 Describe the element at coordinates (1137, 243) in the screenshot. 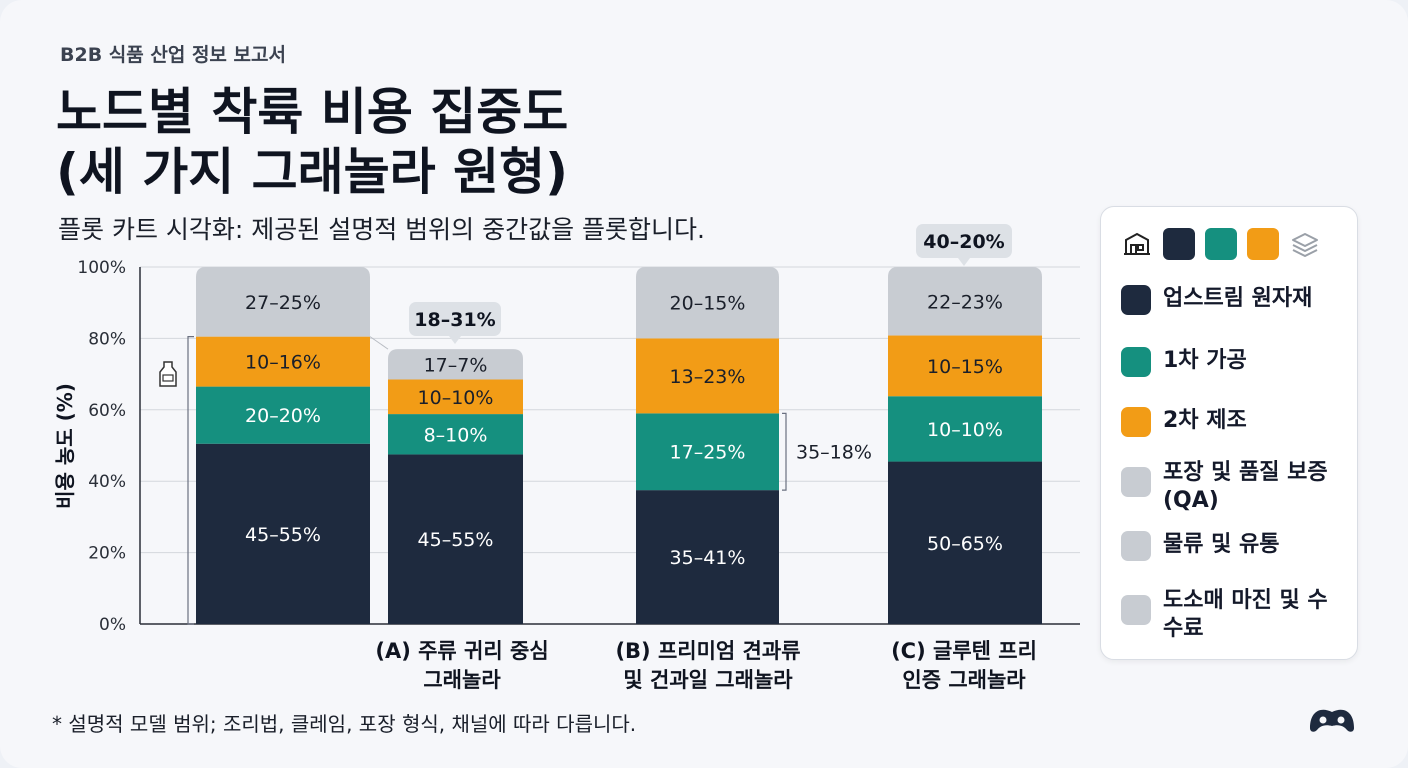

I see `warehouse-icon` at that location.